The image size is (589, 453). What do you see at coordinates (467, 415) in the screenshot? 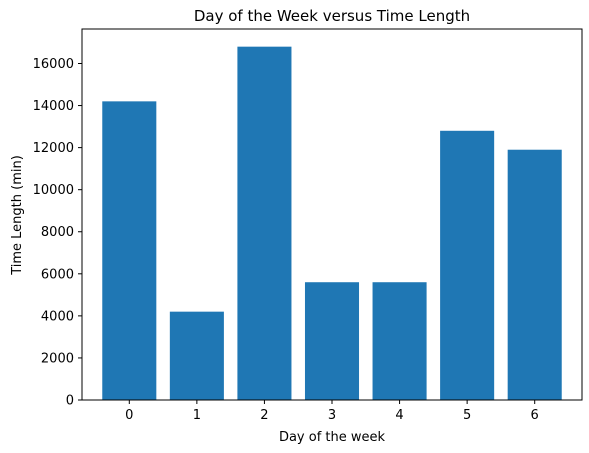
I see `x-tick-label: 5` at bounding box center [467, 415].